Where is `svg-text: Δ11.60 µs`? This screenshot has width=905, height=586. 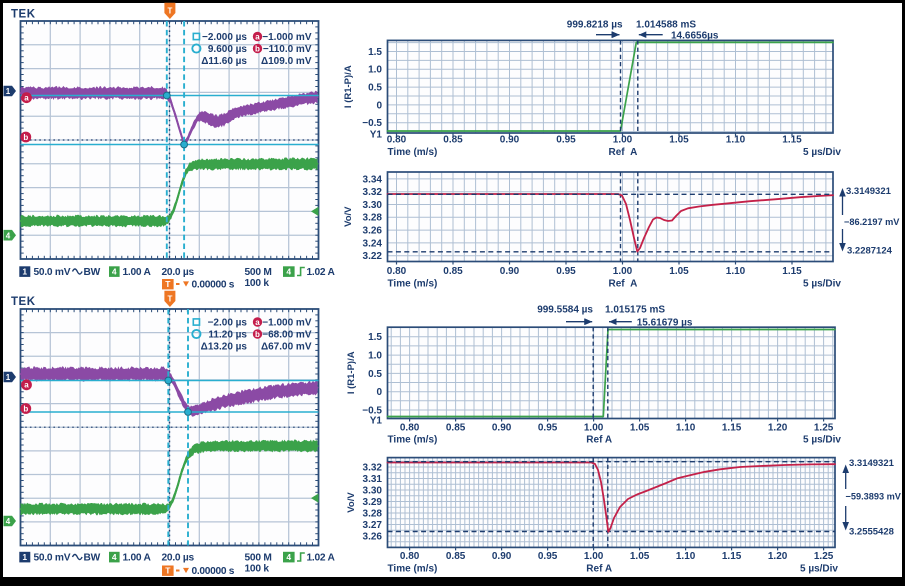
svg-text: Δ11.60 µs is located at coordinates (224, 61).